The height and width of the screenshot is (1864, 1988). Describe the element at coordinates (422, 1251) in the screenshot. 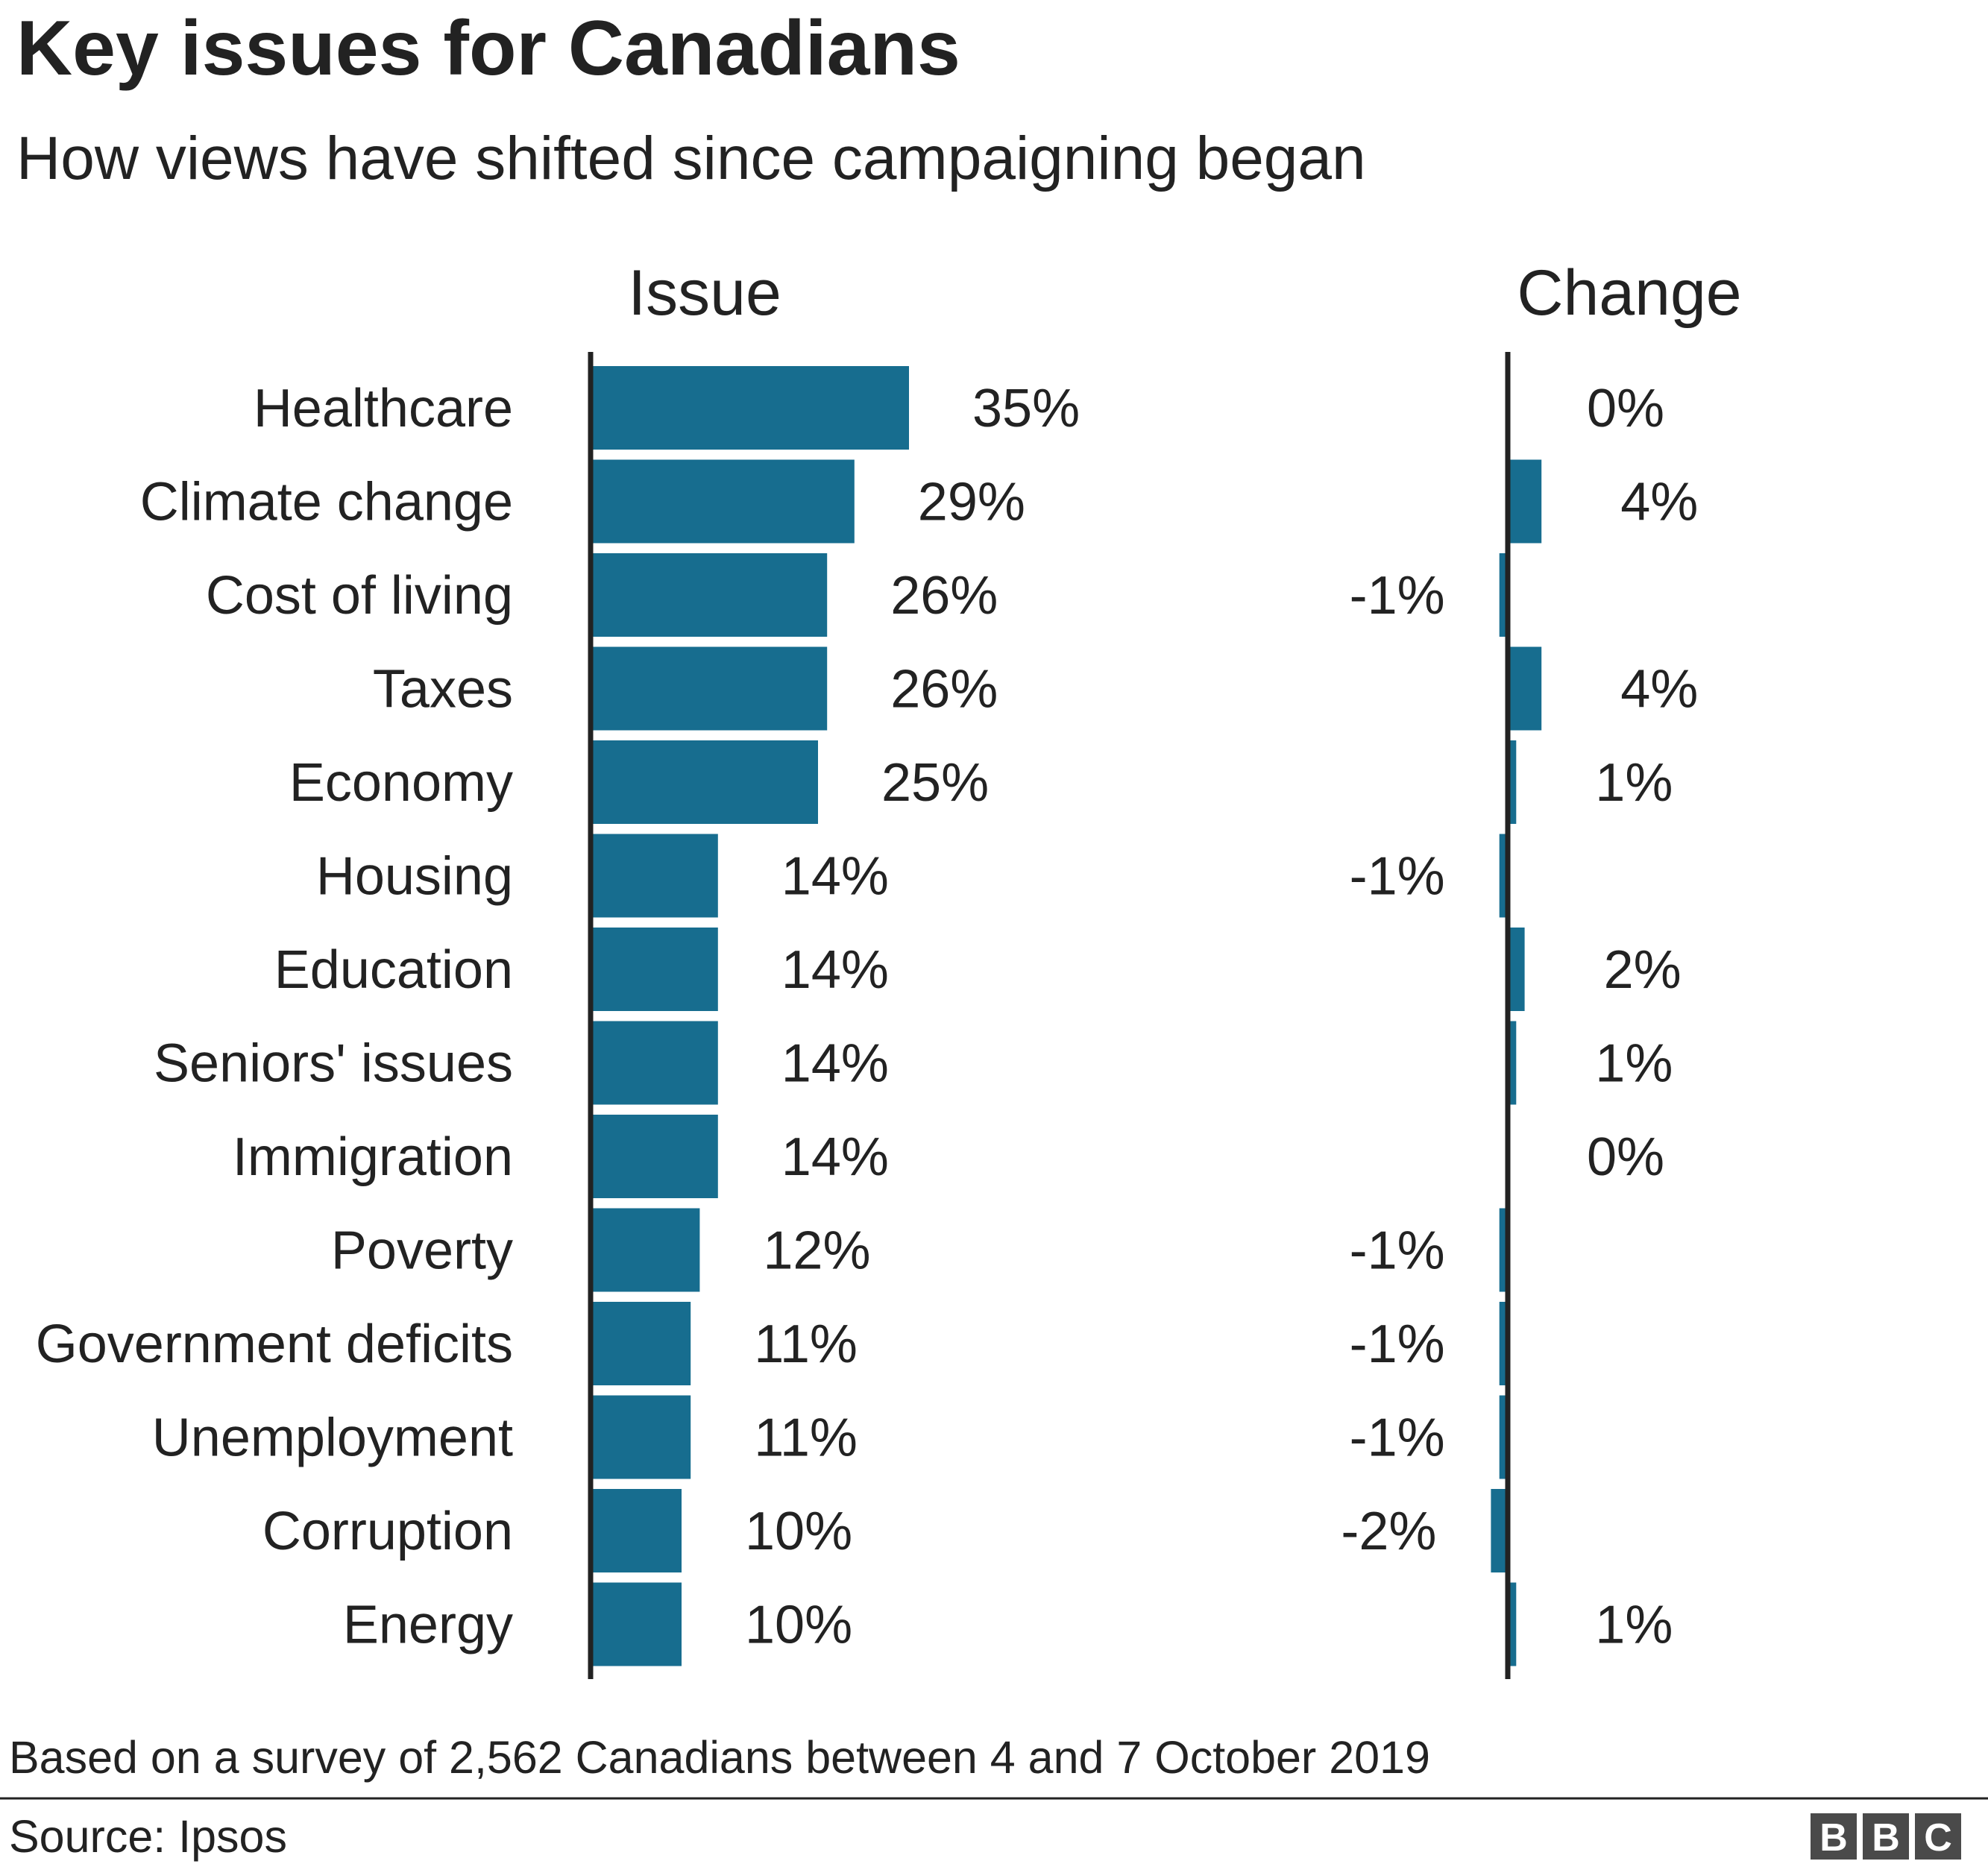

I see `category-label: Poverty` at that location.